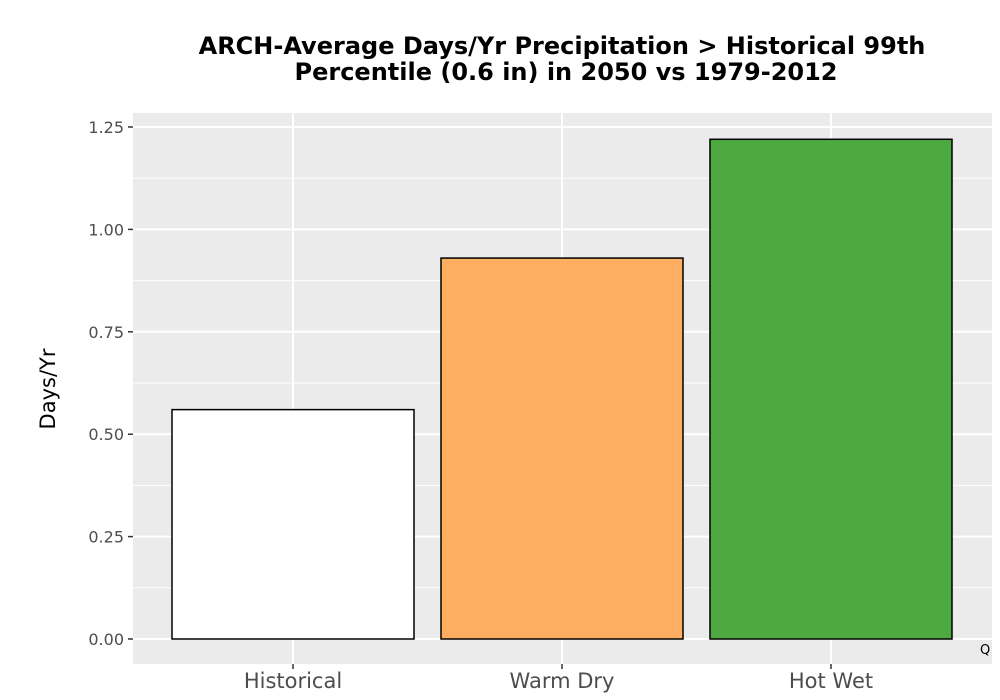 This screenshot has height=700, width=1000. Describe the element at coordinates (106, 332) in the screenshot. I see `y-tick-label: 0.75` at that location.